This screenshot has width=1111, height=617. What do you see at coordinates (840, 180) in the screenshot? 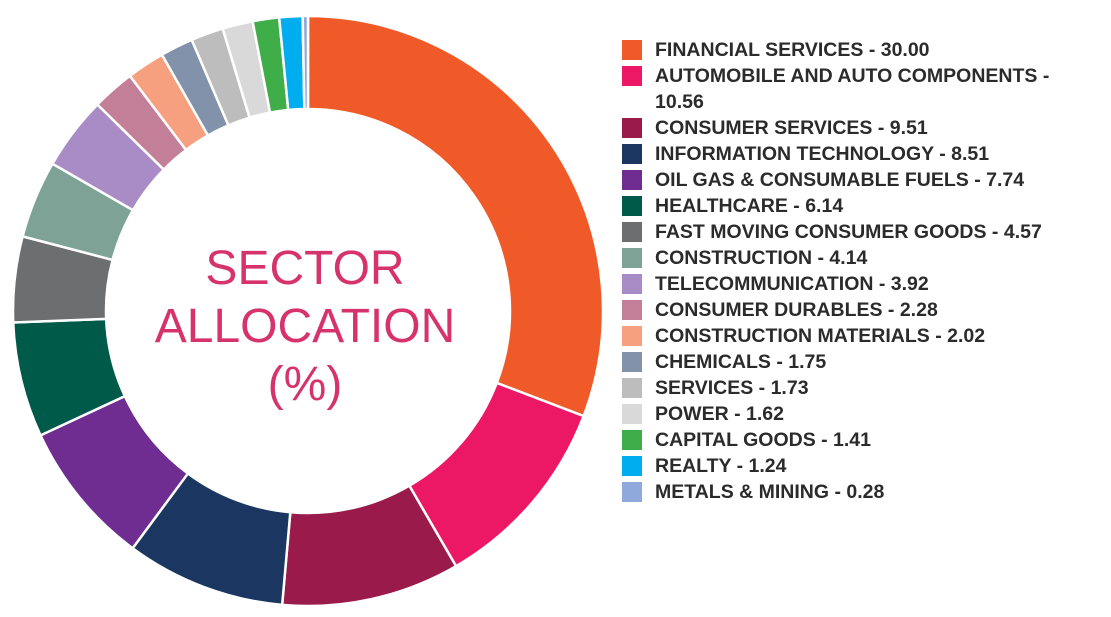
I see `legend-label: OIL GAS & CONSUMABLE FUELS - 7.74` at bounding box center [840, 180].